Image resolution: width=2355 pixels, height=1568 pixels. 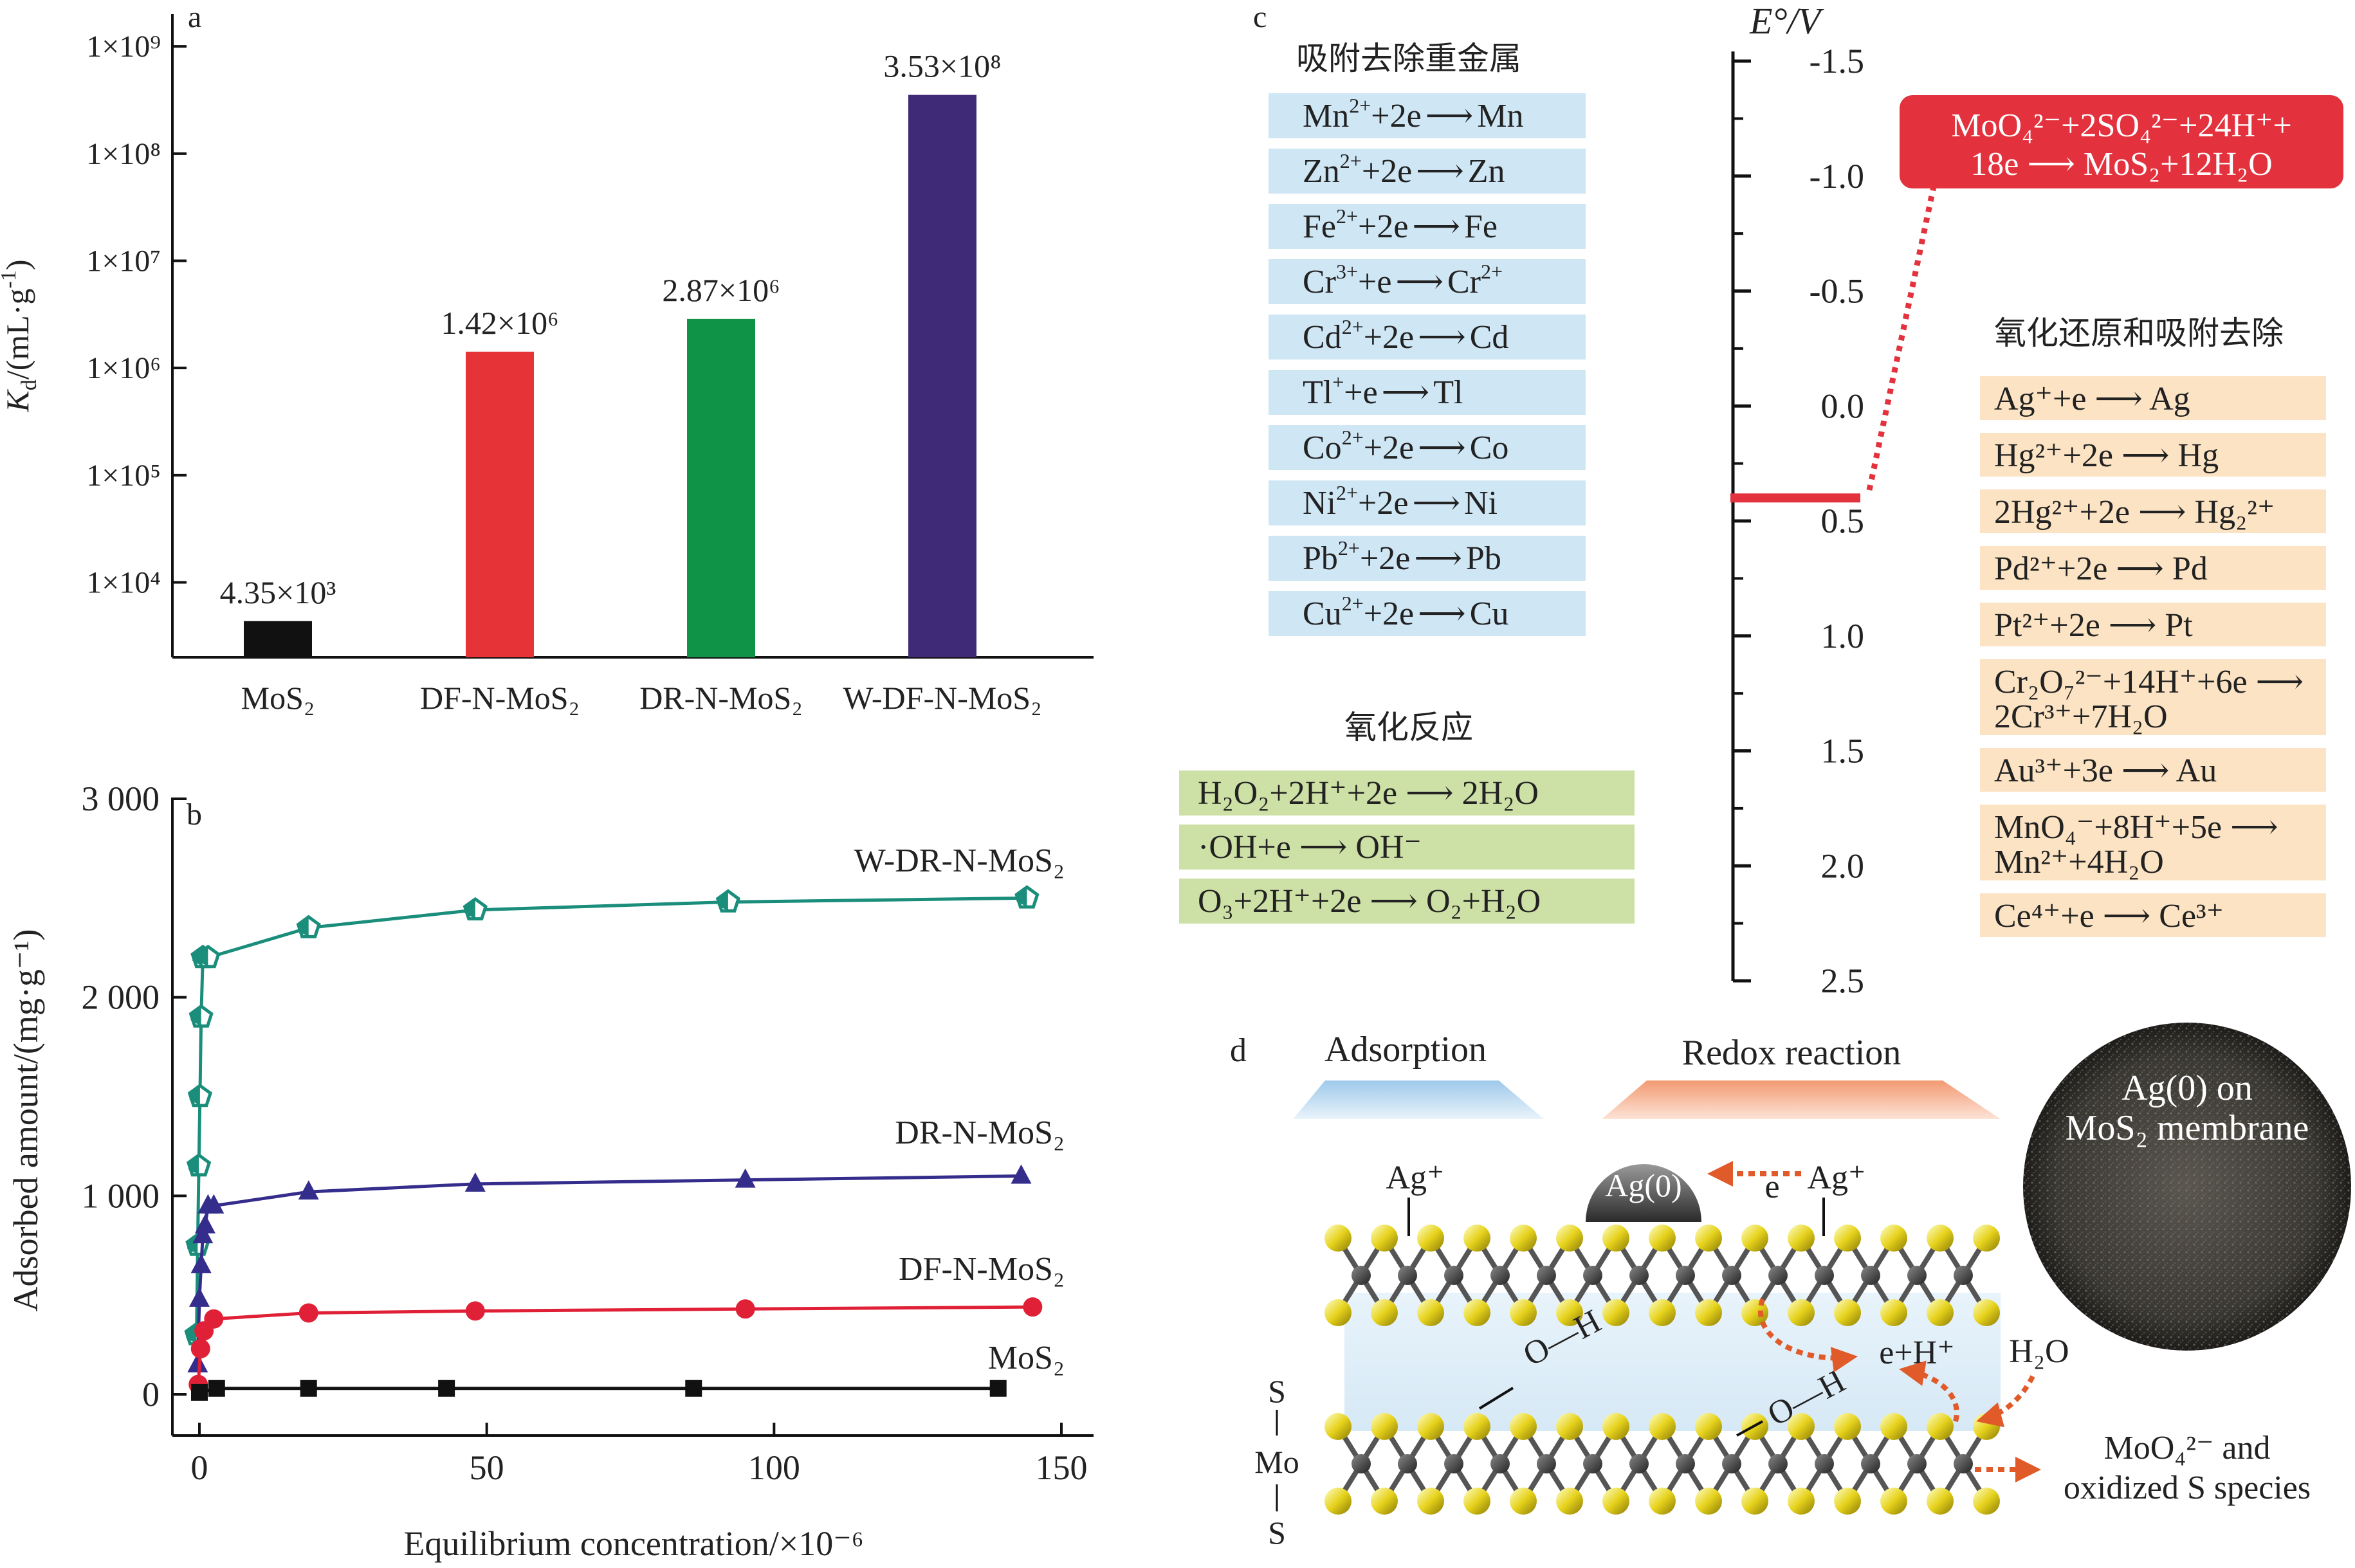 I want to click on oxidation-reaction-text: O₃+2H⁺+2e ⟶ O₂+H₂O, so click(x=1370, y=901).